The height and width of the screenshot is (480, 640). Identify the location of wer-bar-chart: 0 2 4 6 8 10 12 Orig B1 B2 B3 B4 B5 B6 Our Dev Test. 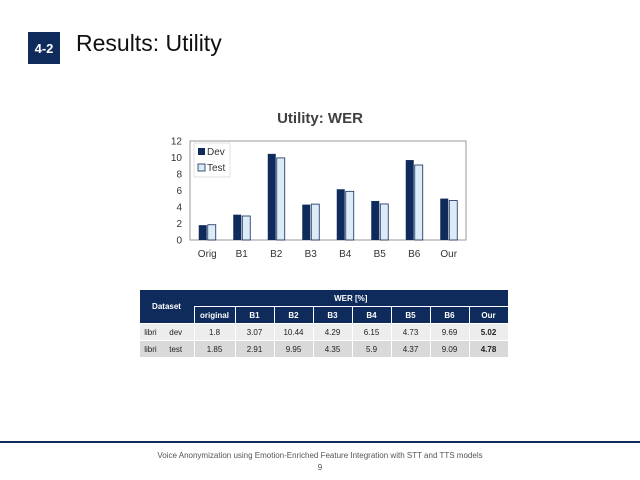
(319, 198).